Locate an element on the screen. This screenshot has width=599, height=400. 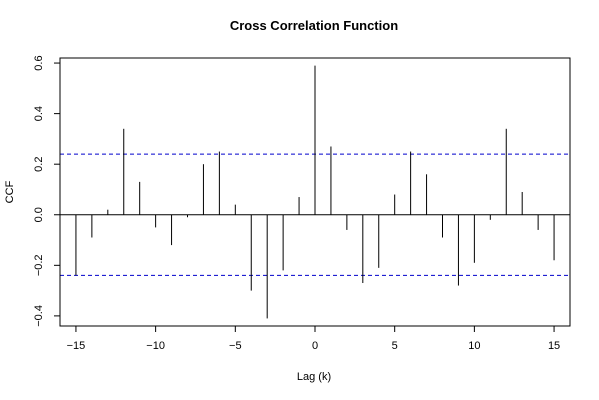
x-tick-label: 10 is located at coordinates (474, 346).